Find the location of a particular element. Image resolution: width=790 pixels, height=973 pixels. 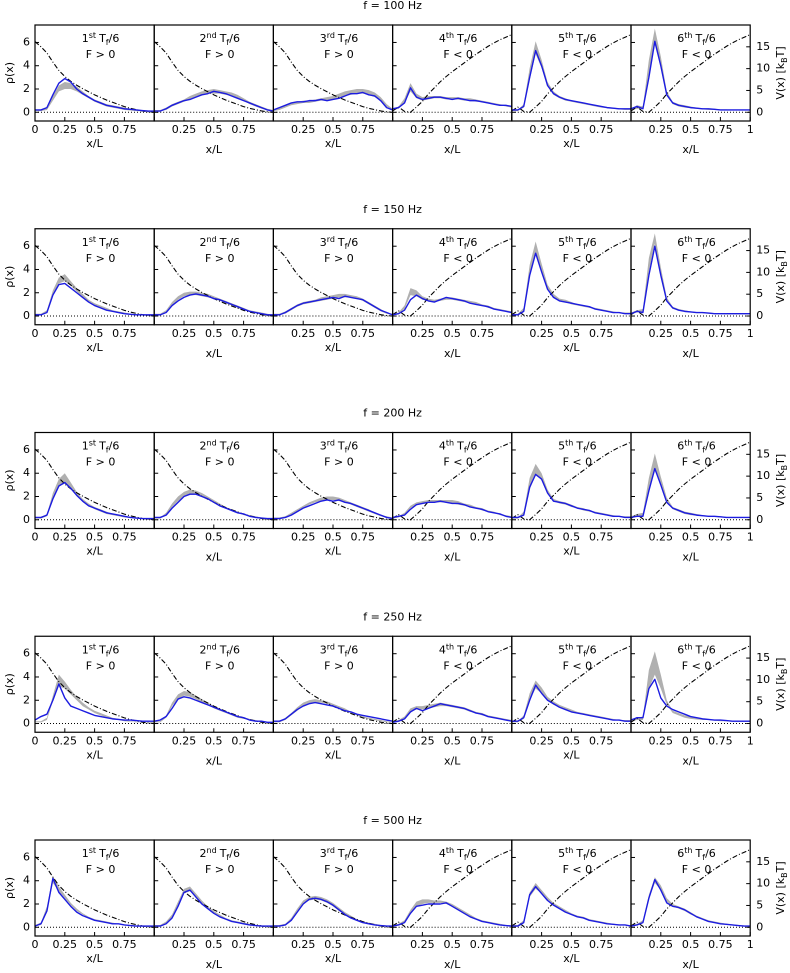

panel-label: 4th Tf/6 is located at coordinates (458, 242).